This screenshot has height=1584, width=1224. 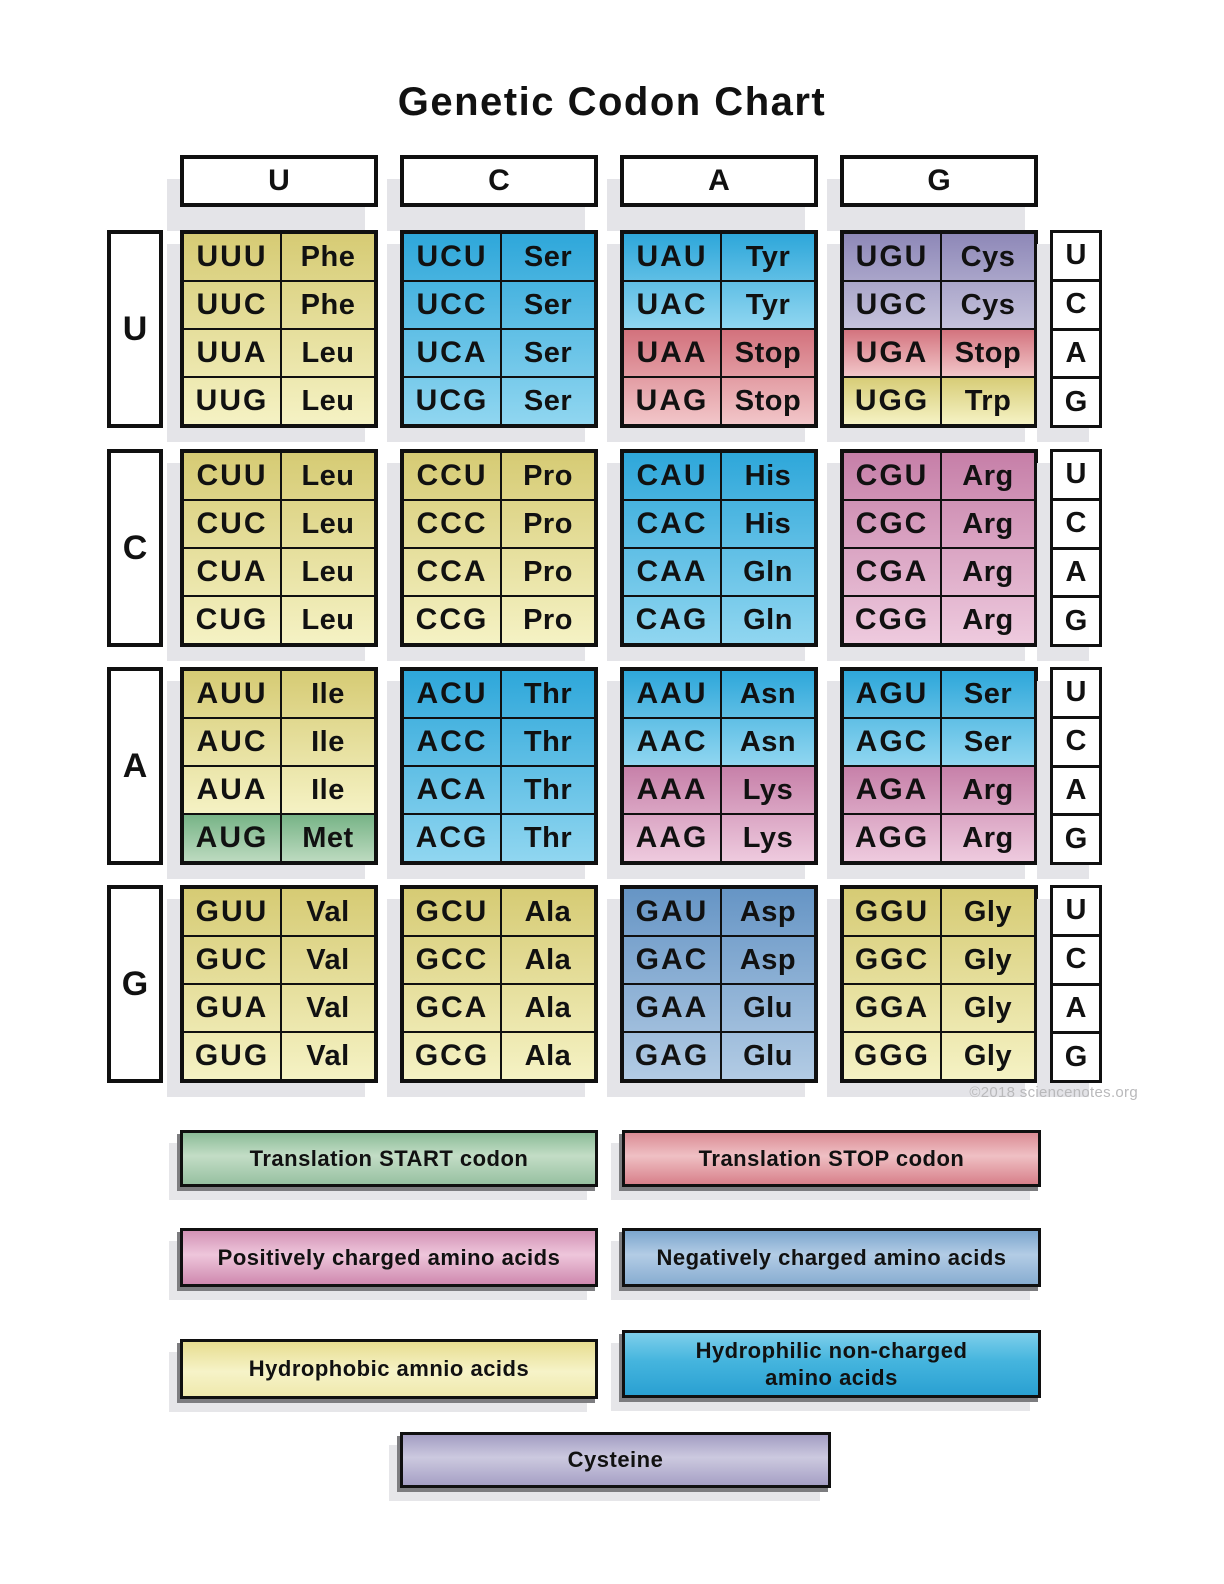 I want to click on codon-block-CU: CUU Leu CUC Leu CUA Leu CUG Leu, so click(x=279, y=548).